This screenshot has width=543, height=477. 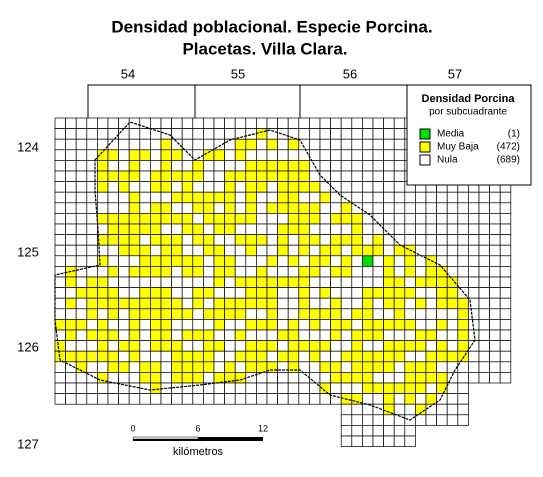 I want to click on scale-tick: 12, so click(x=263, y=428).